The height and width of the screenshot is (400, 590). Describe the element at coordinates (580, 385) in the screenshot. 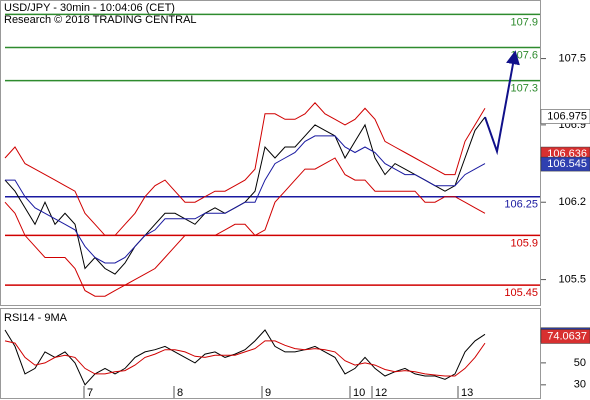

I see `y-tick-label: 30` at that location.